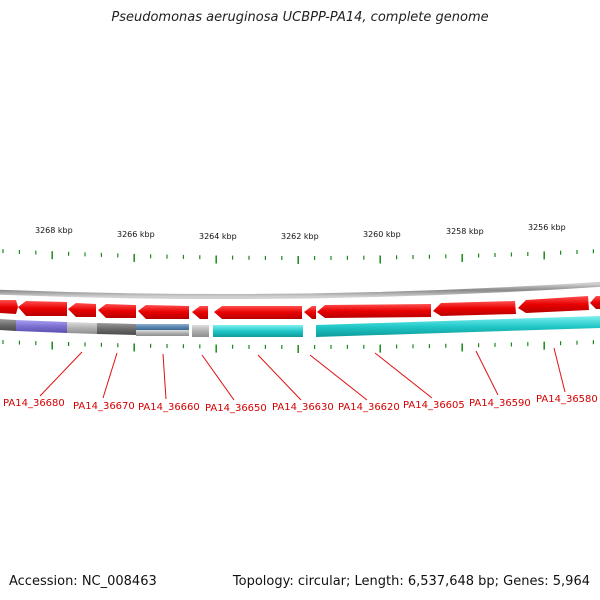 The height and width of the screenshot is (600, 600). Describe the element at coordinates (218, 236) in the screenshot. I see `kbp-label-3264: 3264 kbp` at that location.